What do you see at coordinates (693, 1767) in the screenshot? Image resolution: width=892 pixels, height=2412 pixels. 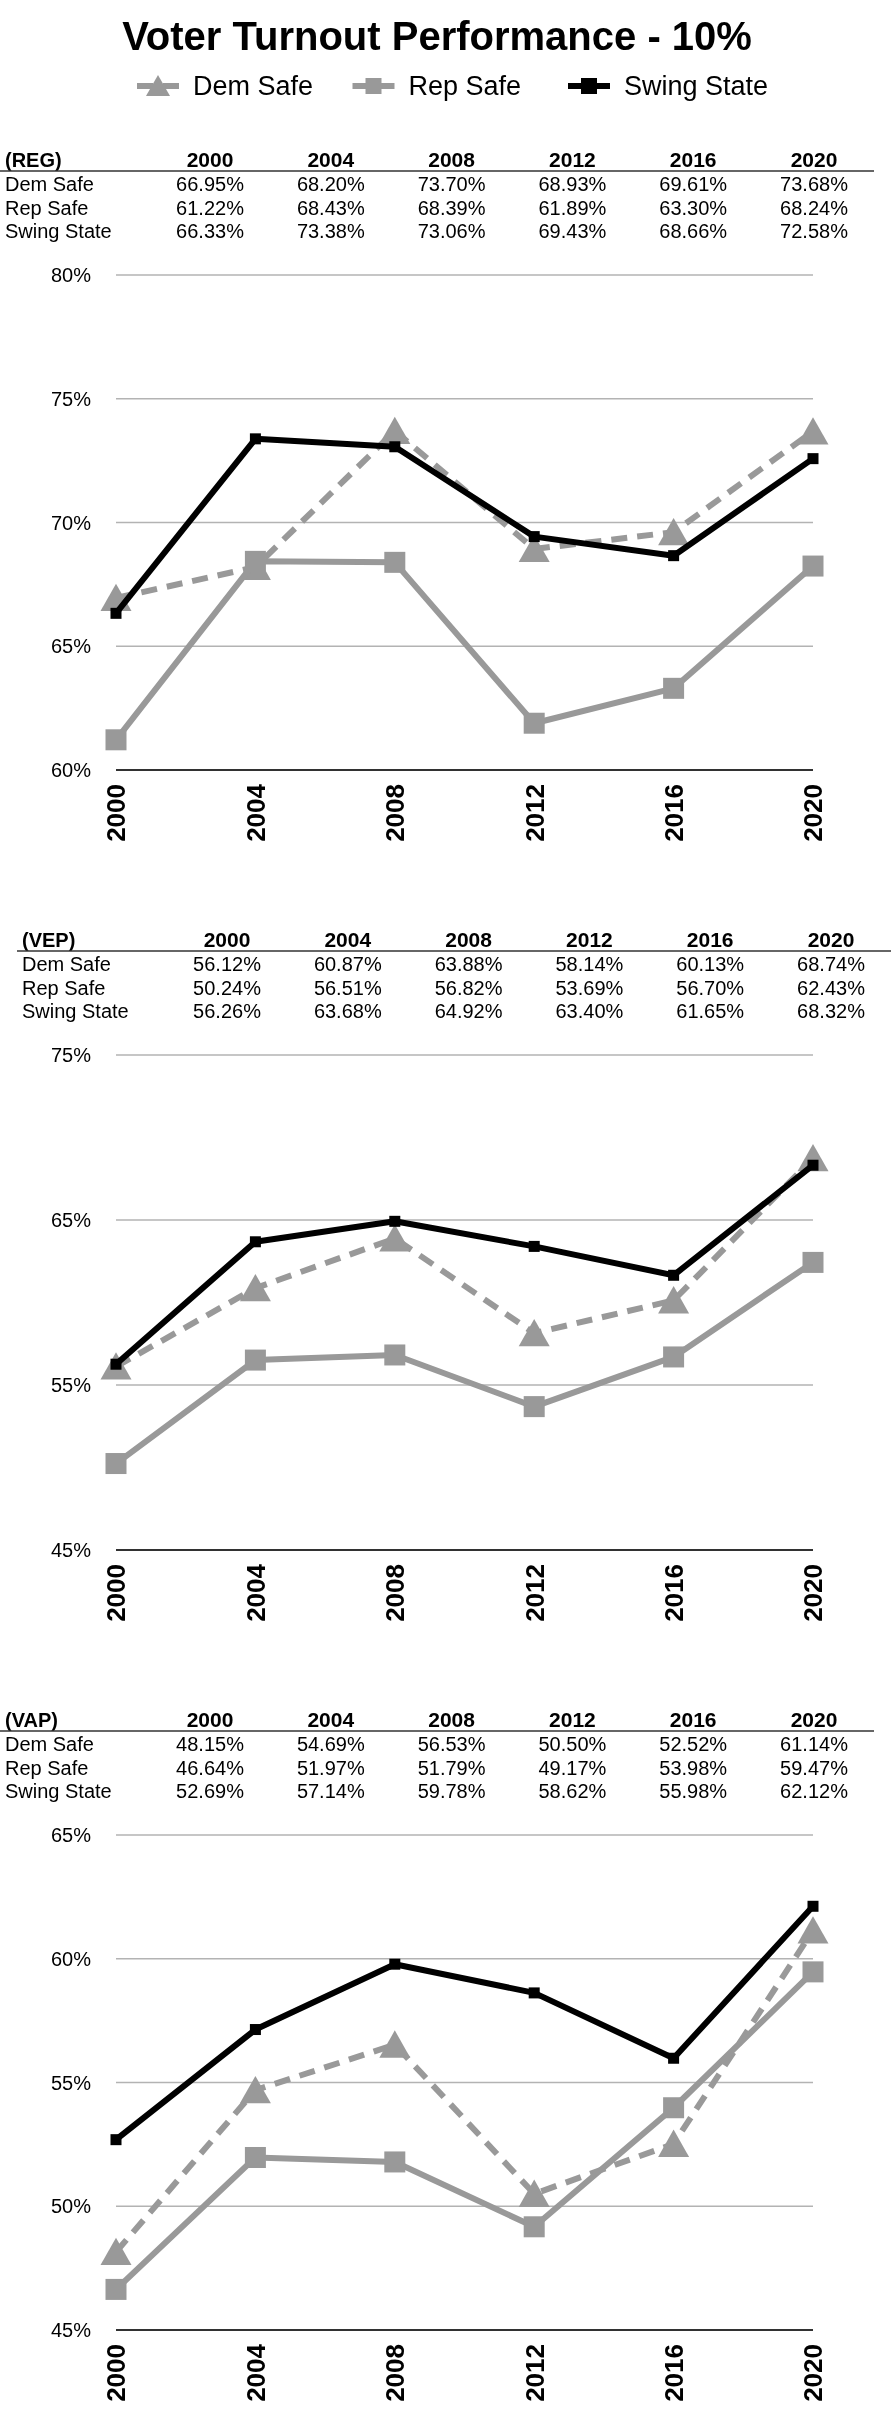 I see `text: 53.98%` at bounding box center [693, 1767].